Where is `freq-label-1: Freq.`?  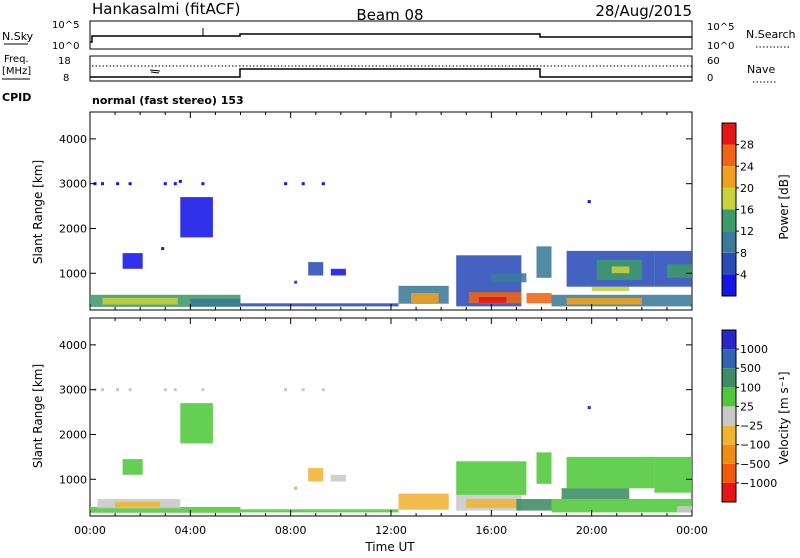
freq-label-1: Freq. is located at coordinates (16, 59).